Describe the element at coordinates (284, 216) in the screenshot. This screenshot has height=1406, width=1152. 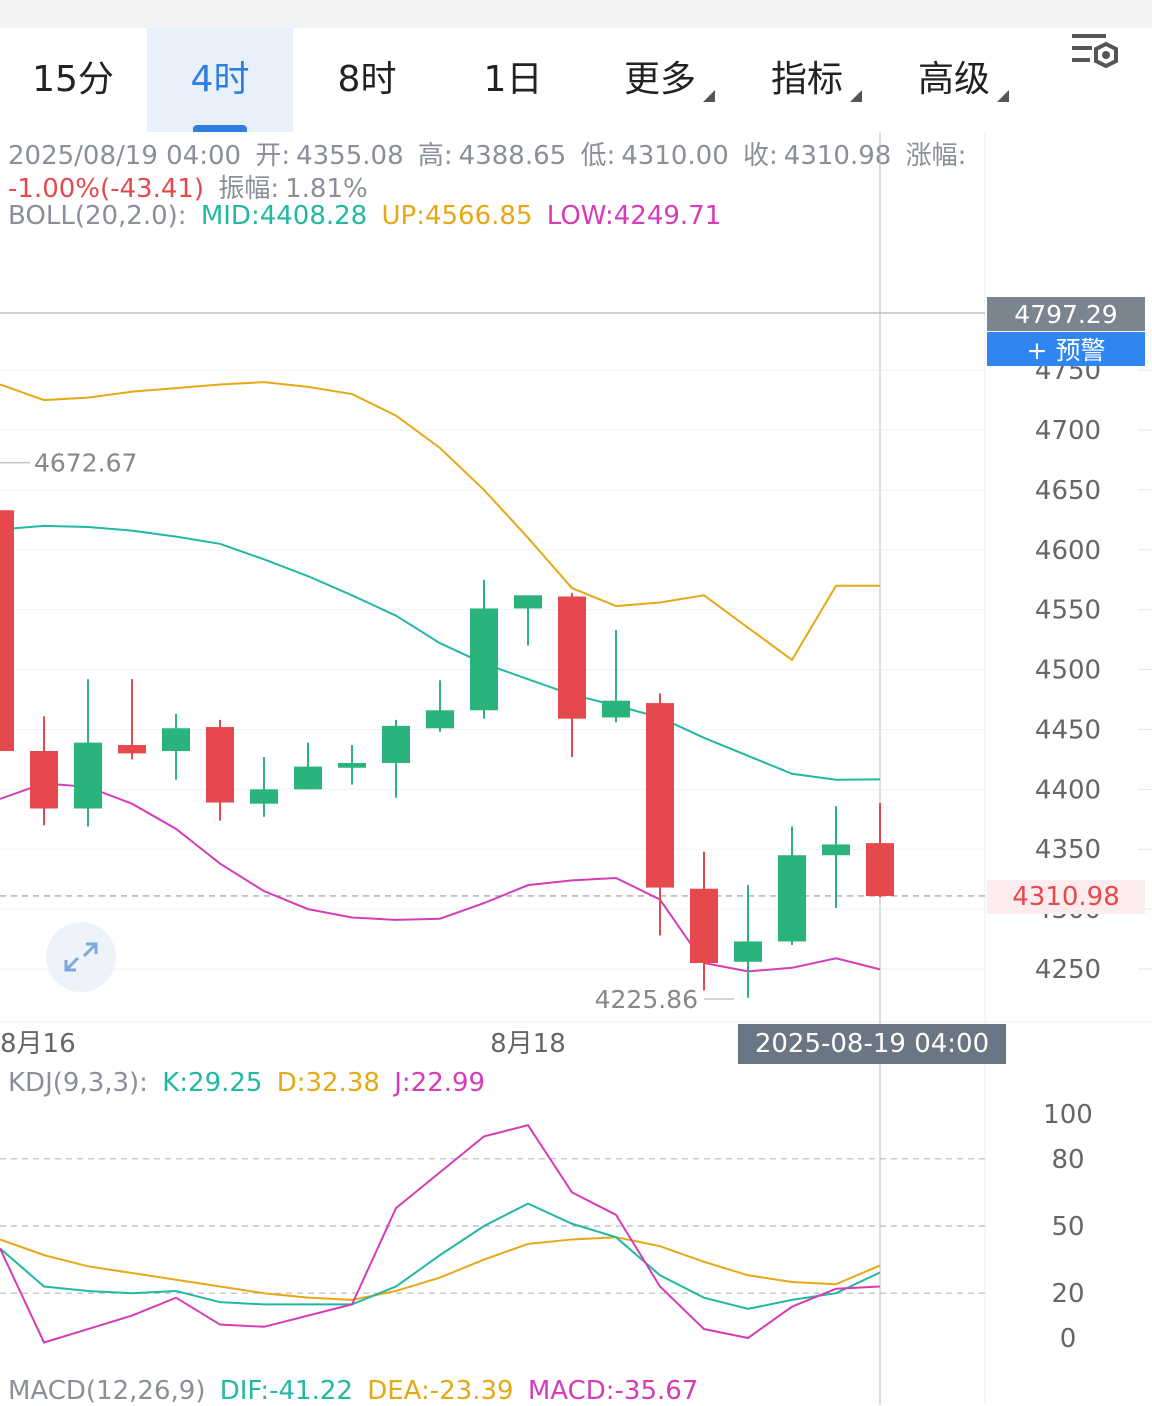
I see `boll-mid-value: MID:4408.28` at that location.